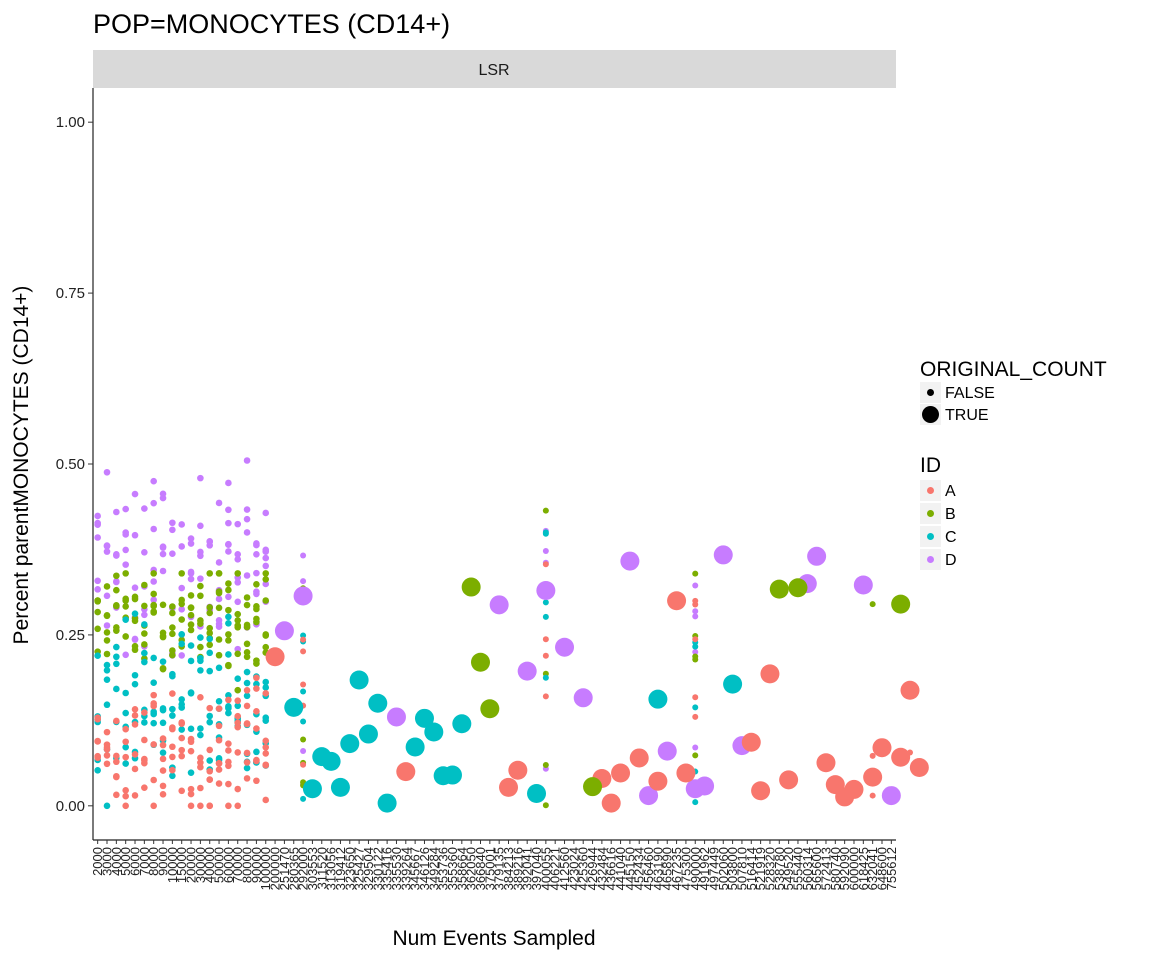 The image size is (1152, 960). I want to click on x-tick-label: 400055, so click(545, 868).